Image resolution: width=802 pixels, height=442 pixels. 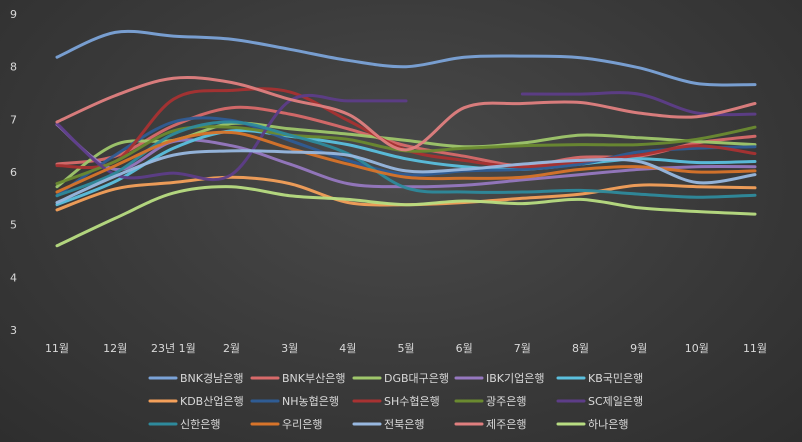 What do you see at coordinates (347, 348) in the screenshot?
I see `x-tick-label: 4월` at bounding box center [347, 348].